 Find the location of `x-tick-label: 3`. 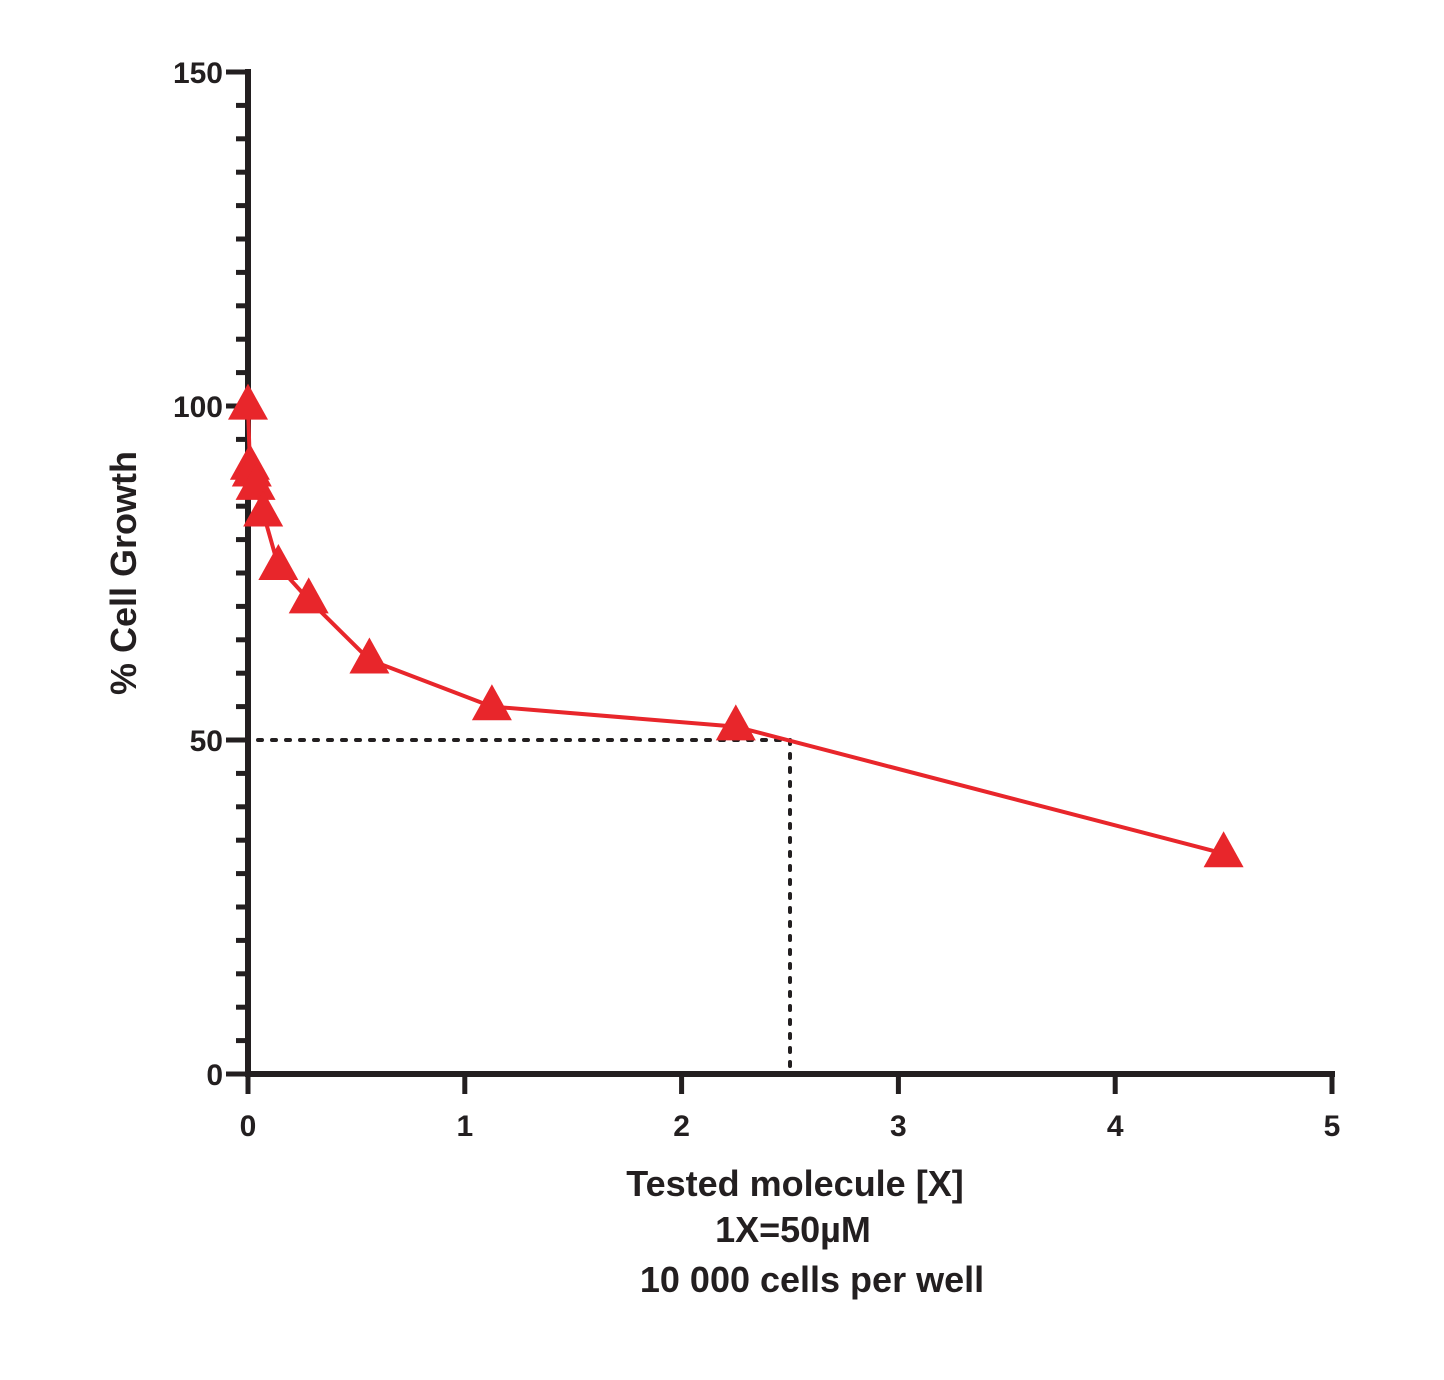

x-tick-label: 3 is located at coordinates (898, 1126).